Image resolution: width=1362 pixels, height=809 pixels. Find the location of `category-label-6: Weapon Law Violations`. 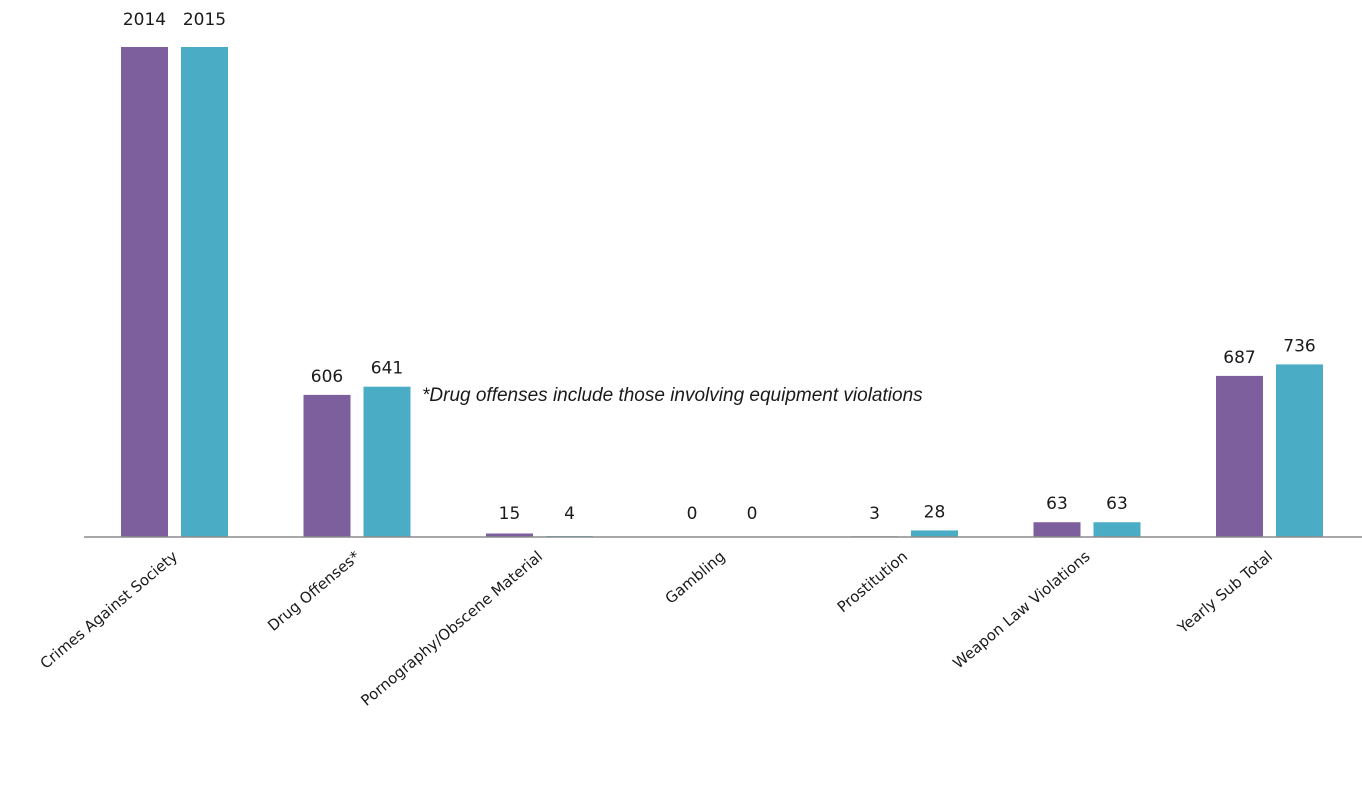

category-label-6: Weapon Law Violations is located at coordinates (1021, 609).